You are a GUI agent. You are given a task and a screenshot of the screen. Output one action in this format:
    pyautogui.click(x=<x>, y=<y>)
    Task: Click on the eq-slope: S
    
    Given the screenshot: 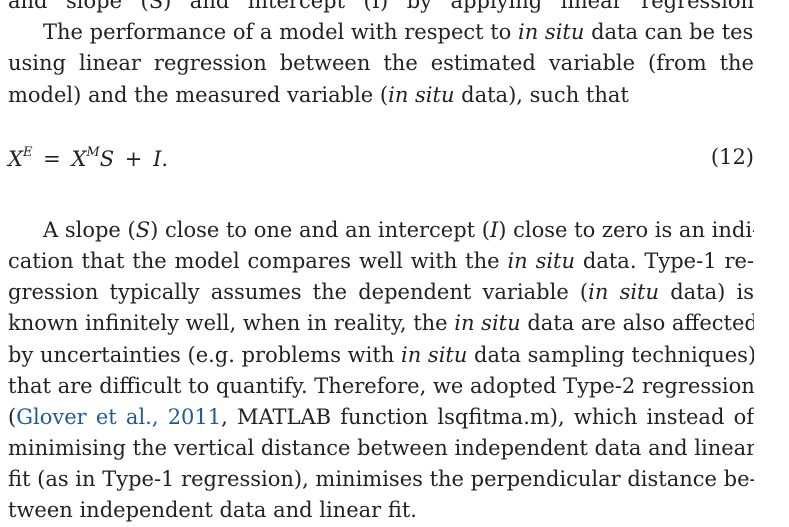 What is the action you would take?
    pyautogui.click(x=107, y=158)
    